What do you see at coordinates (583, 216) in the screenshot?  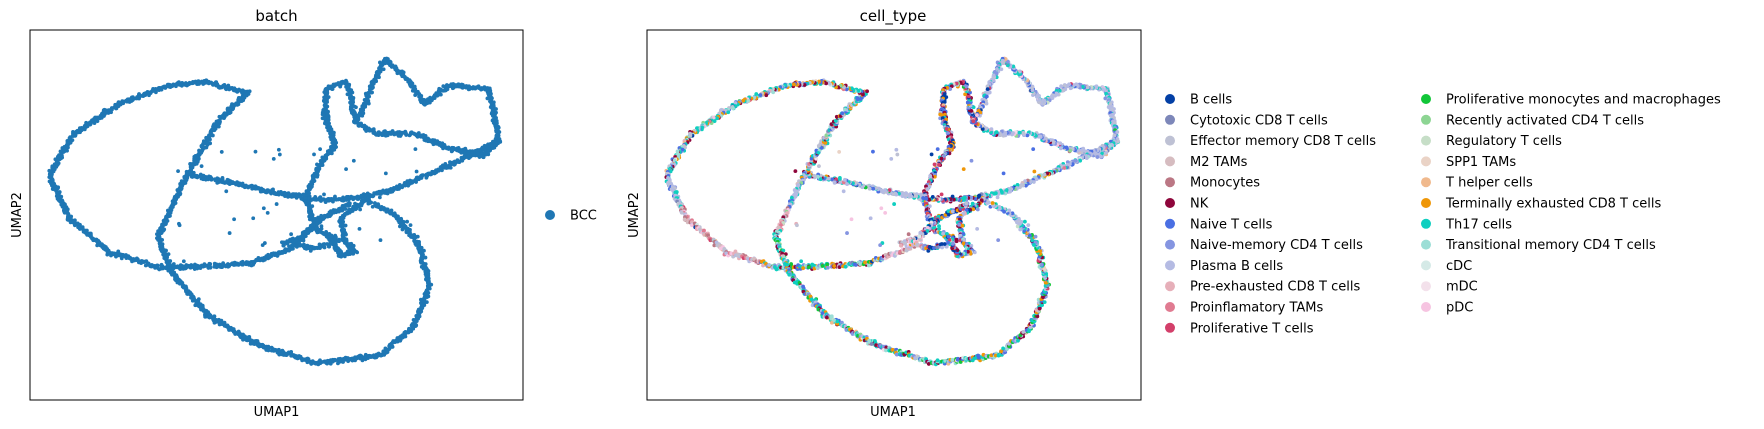 I see `legend-label: BCC` at bounding box center [583, 216].